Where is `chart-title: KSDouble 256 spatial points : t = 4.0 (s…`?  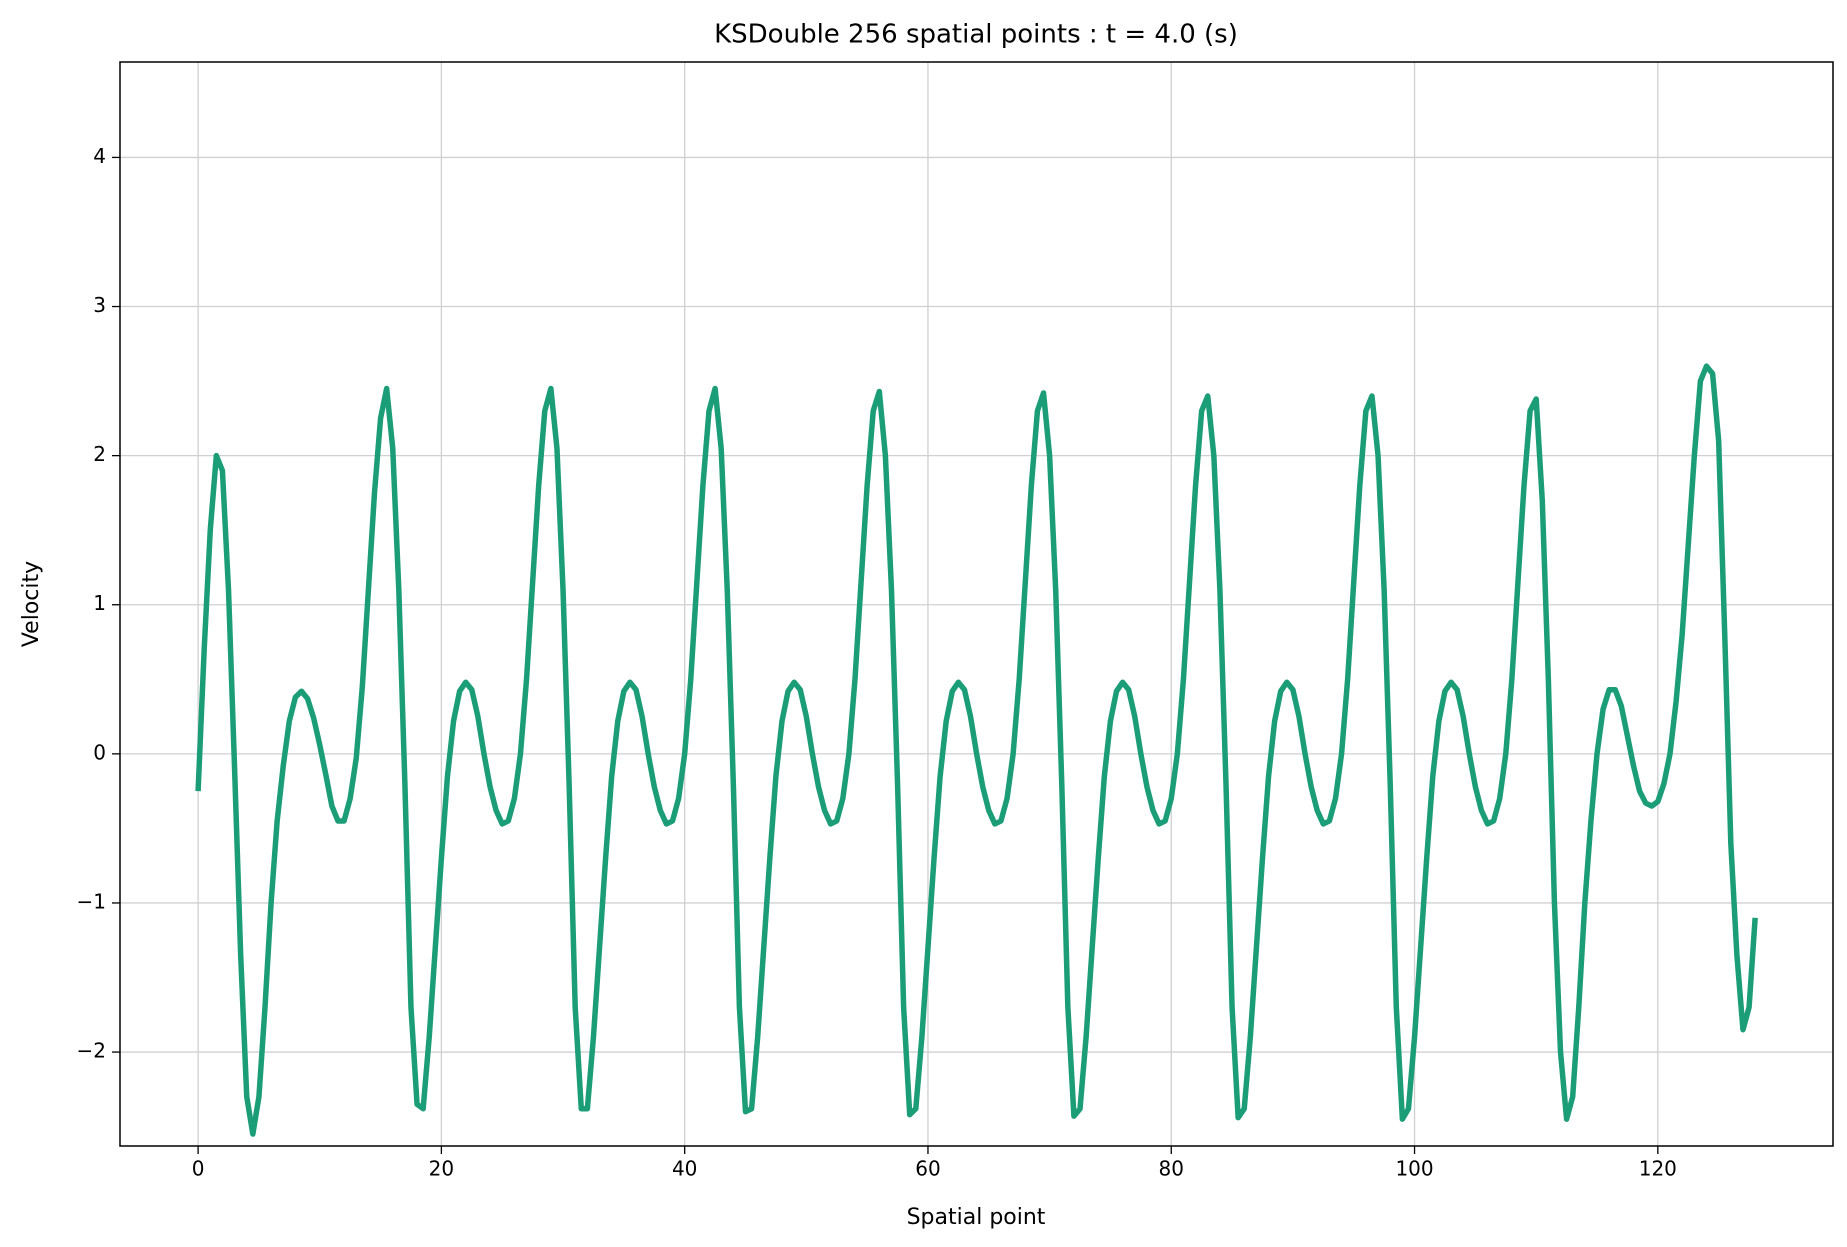
chart-title: KSDouble 256 spatial points : t = 4.0 (s… is located at coordinates (976, 35).